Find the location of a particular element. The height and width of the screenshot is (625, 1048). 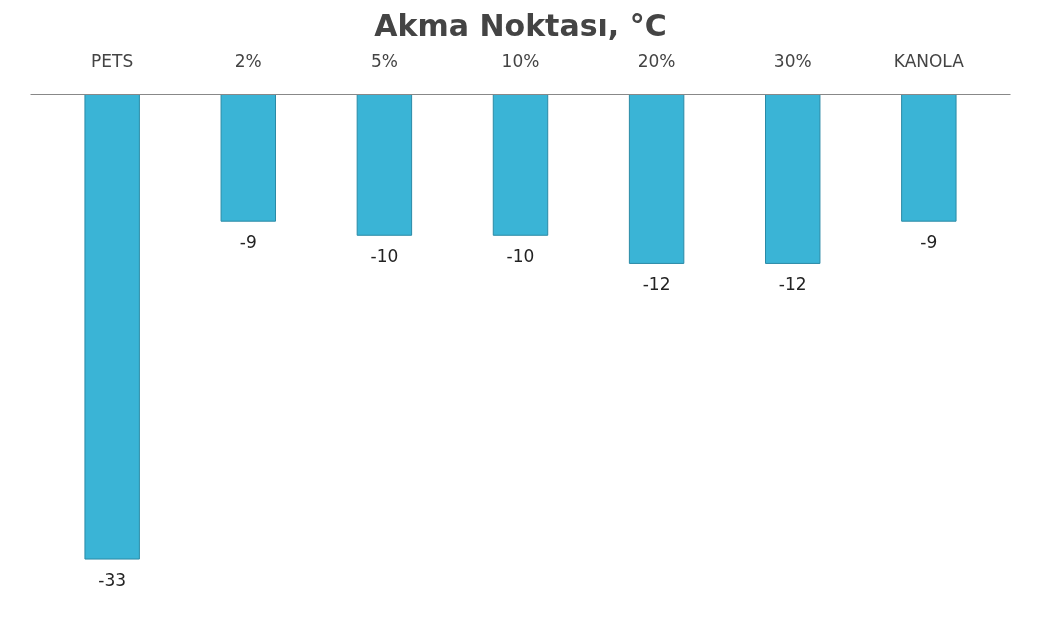

x-tick-label: 20% is located at coordinates (656, 60).